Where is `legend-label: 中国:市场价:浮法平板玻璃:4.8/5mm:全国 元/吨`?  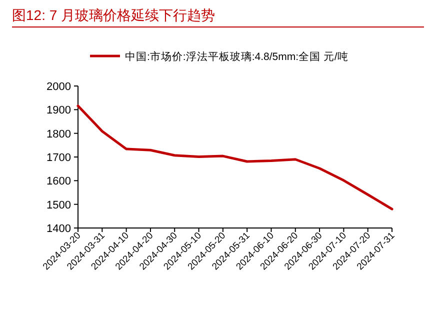 legend-label: 中国:市场价:浮法平板玻璃:4.8/5mm:全国 元/吨 is located at coordinates (236, 56).